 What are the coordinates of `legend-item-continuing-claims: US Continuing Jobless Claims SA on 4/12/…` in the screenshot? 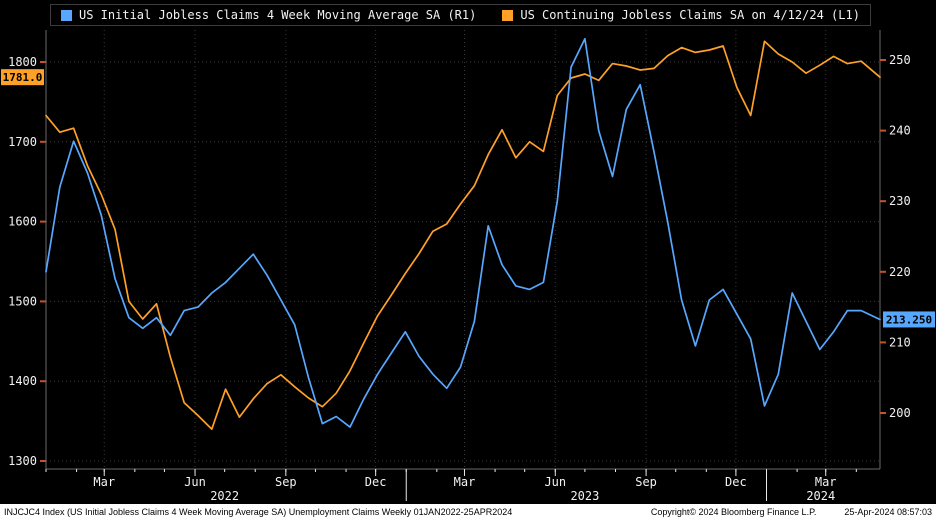 It's located at (681, 15).